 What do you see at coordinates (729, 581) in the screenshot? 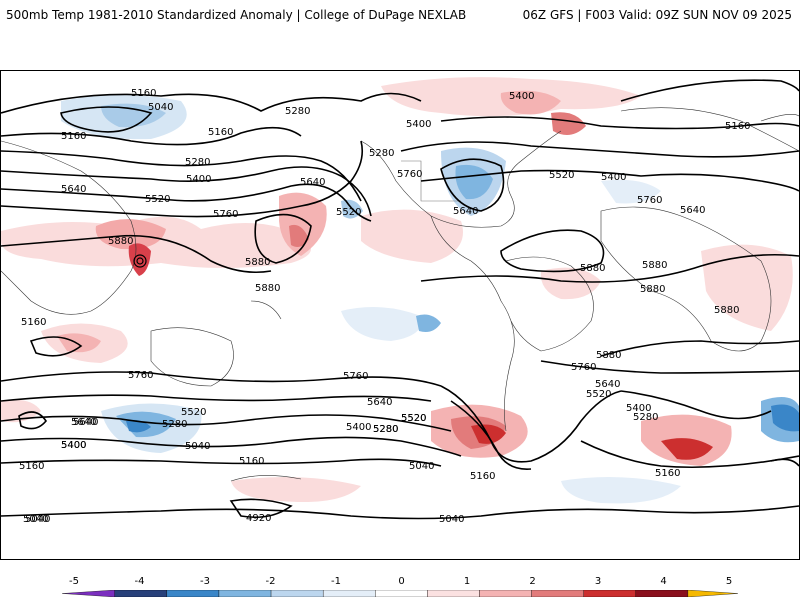
I see `colorbar-tick-label: 5` at bounding box center [729, 581].